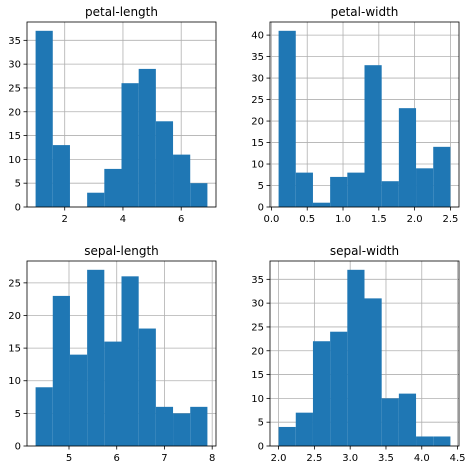 The width and height of the screenshot is (474, 469). Describe the element at coordinates (212, 458) in the screenshot. I see `x-tick-label: 8` at that location.